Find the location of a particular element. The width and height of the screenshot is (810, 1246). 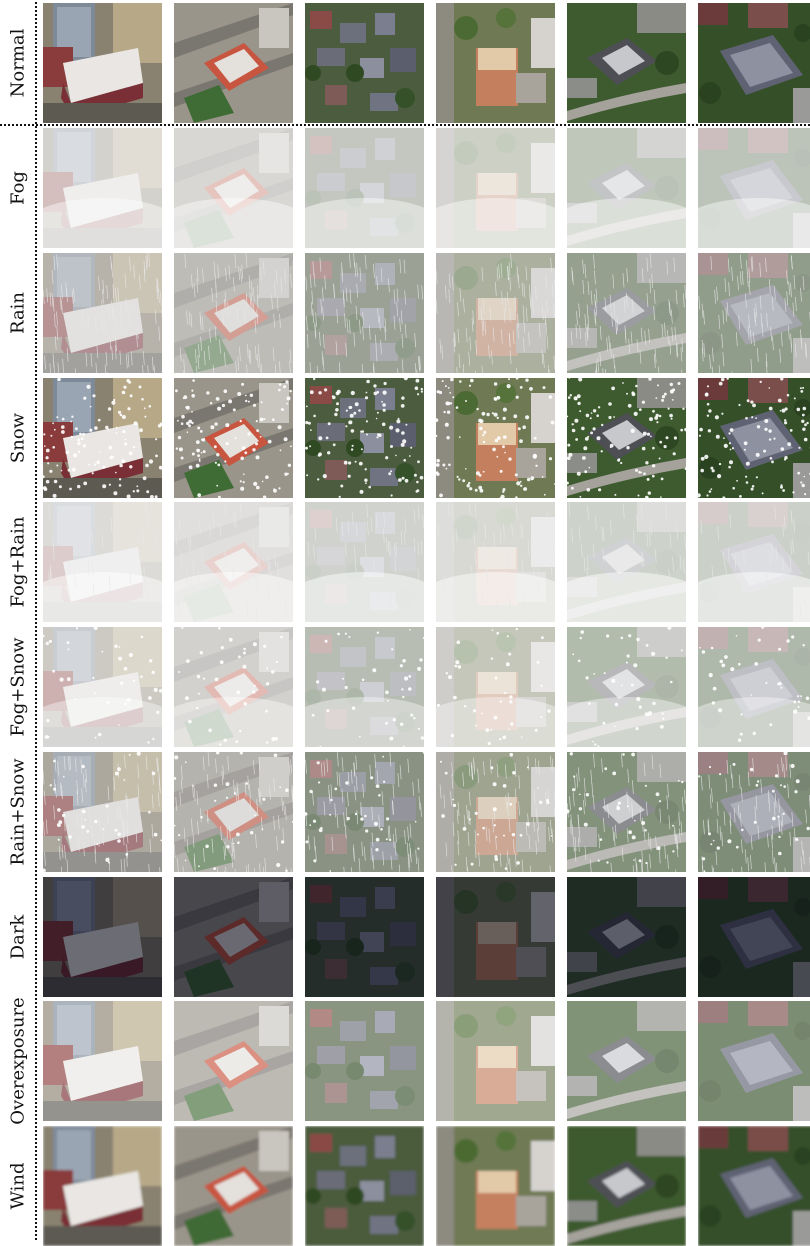

row-label: Wind is located at coordinates (18, 1186).